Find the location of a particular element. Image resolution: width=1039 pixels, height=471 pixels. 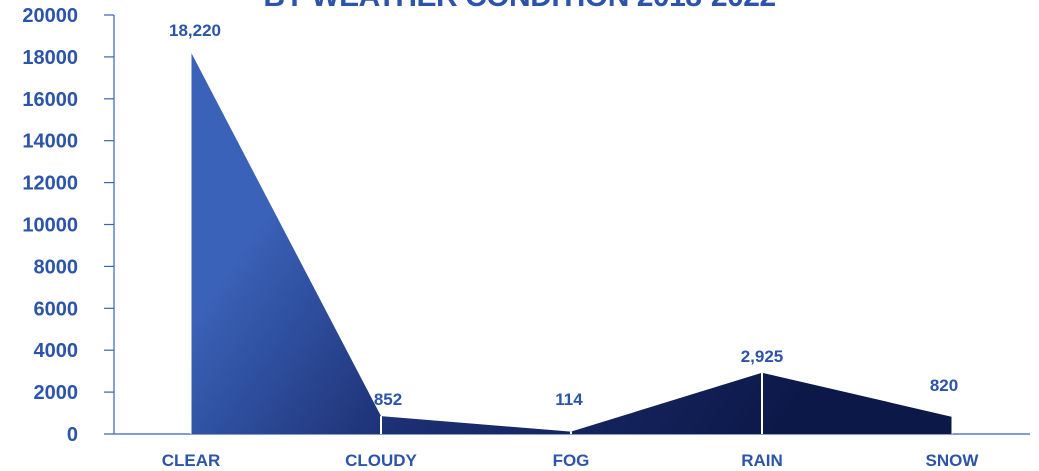

data-label-cloudy: 852 is located at coordinates (388, 399).